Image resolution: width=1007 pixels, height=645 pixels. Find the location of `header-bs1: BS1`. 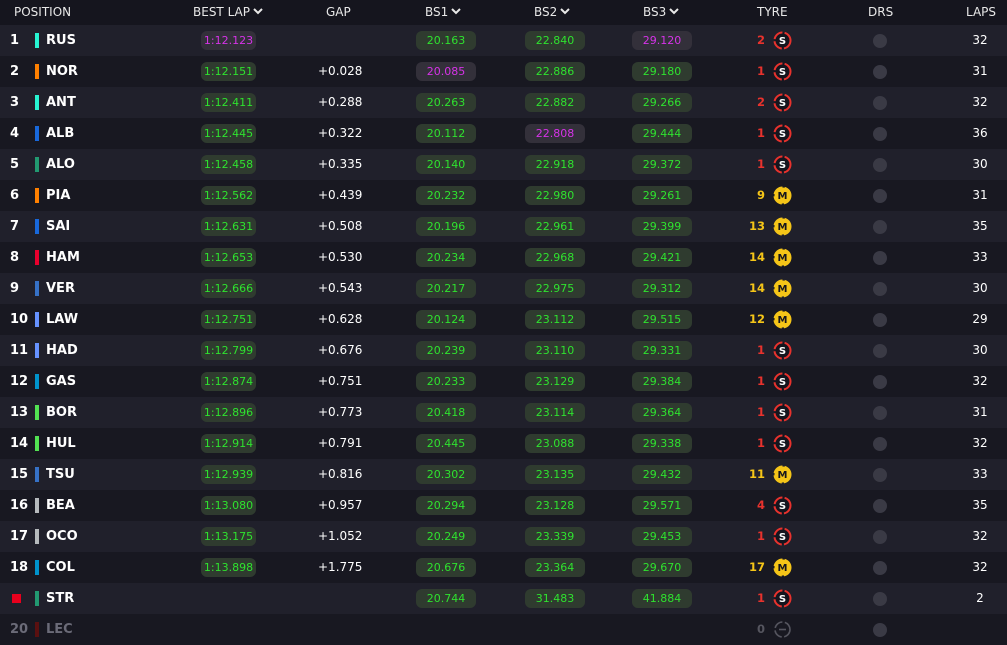

header-bs1: BS1 is located at coordinates (443, 12).